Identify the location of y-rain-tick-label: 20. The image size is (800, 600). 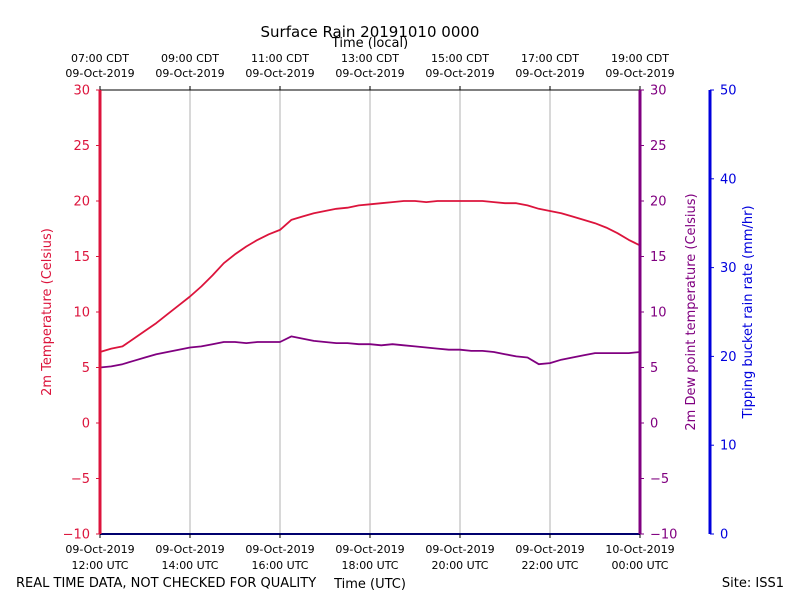
(728, 357).